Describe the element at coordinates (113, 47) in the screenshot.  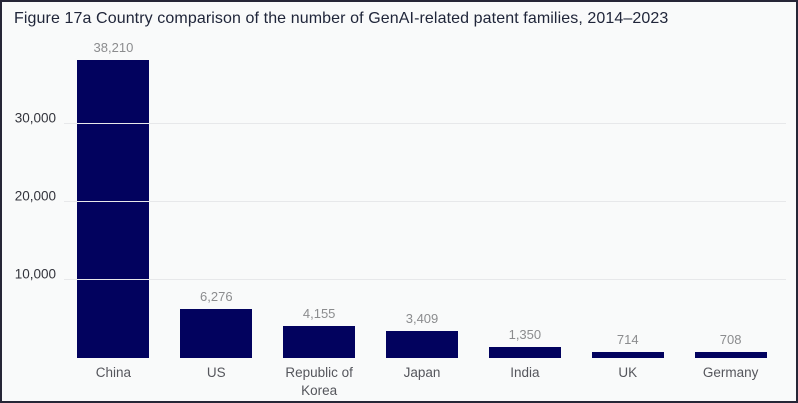
I see `bar-value-label: 38,210` at that location.